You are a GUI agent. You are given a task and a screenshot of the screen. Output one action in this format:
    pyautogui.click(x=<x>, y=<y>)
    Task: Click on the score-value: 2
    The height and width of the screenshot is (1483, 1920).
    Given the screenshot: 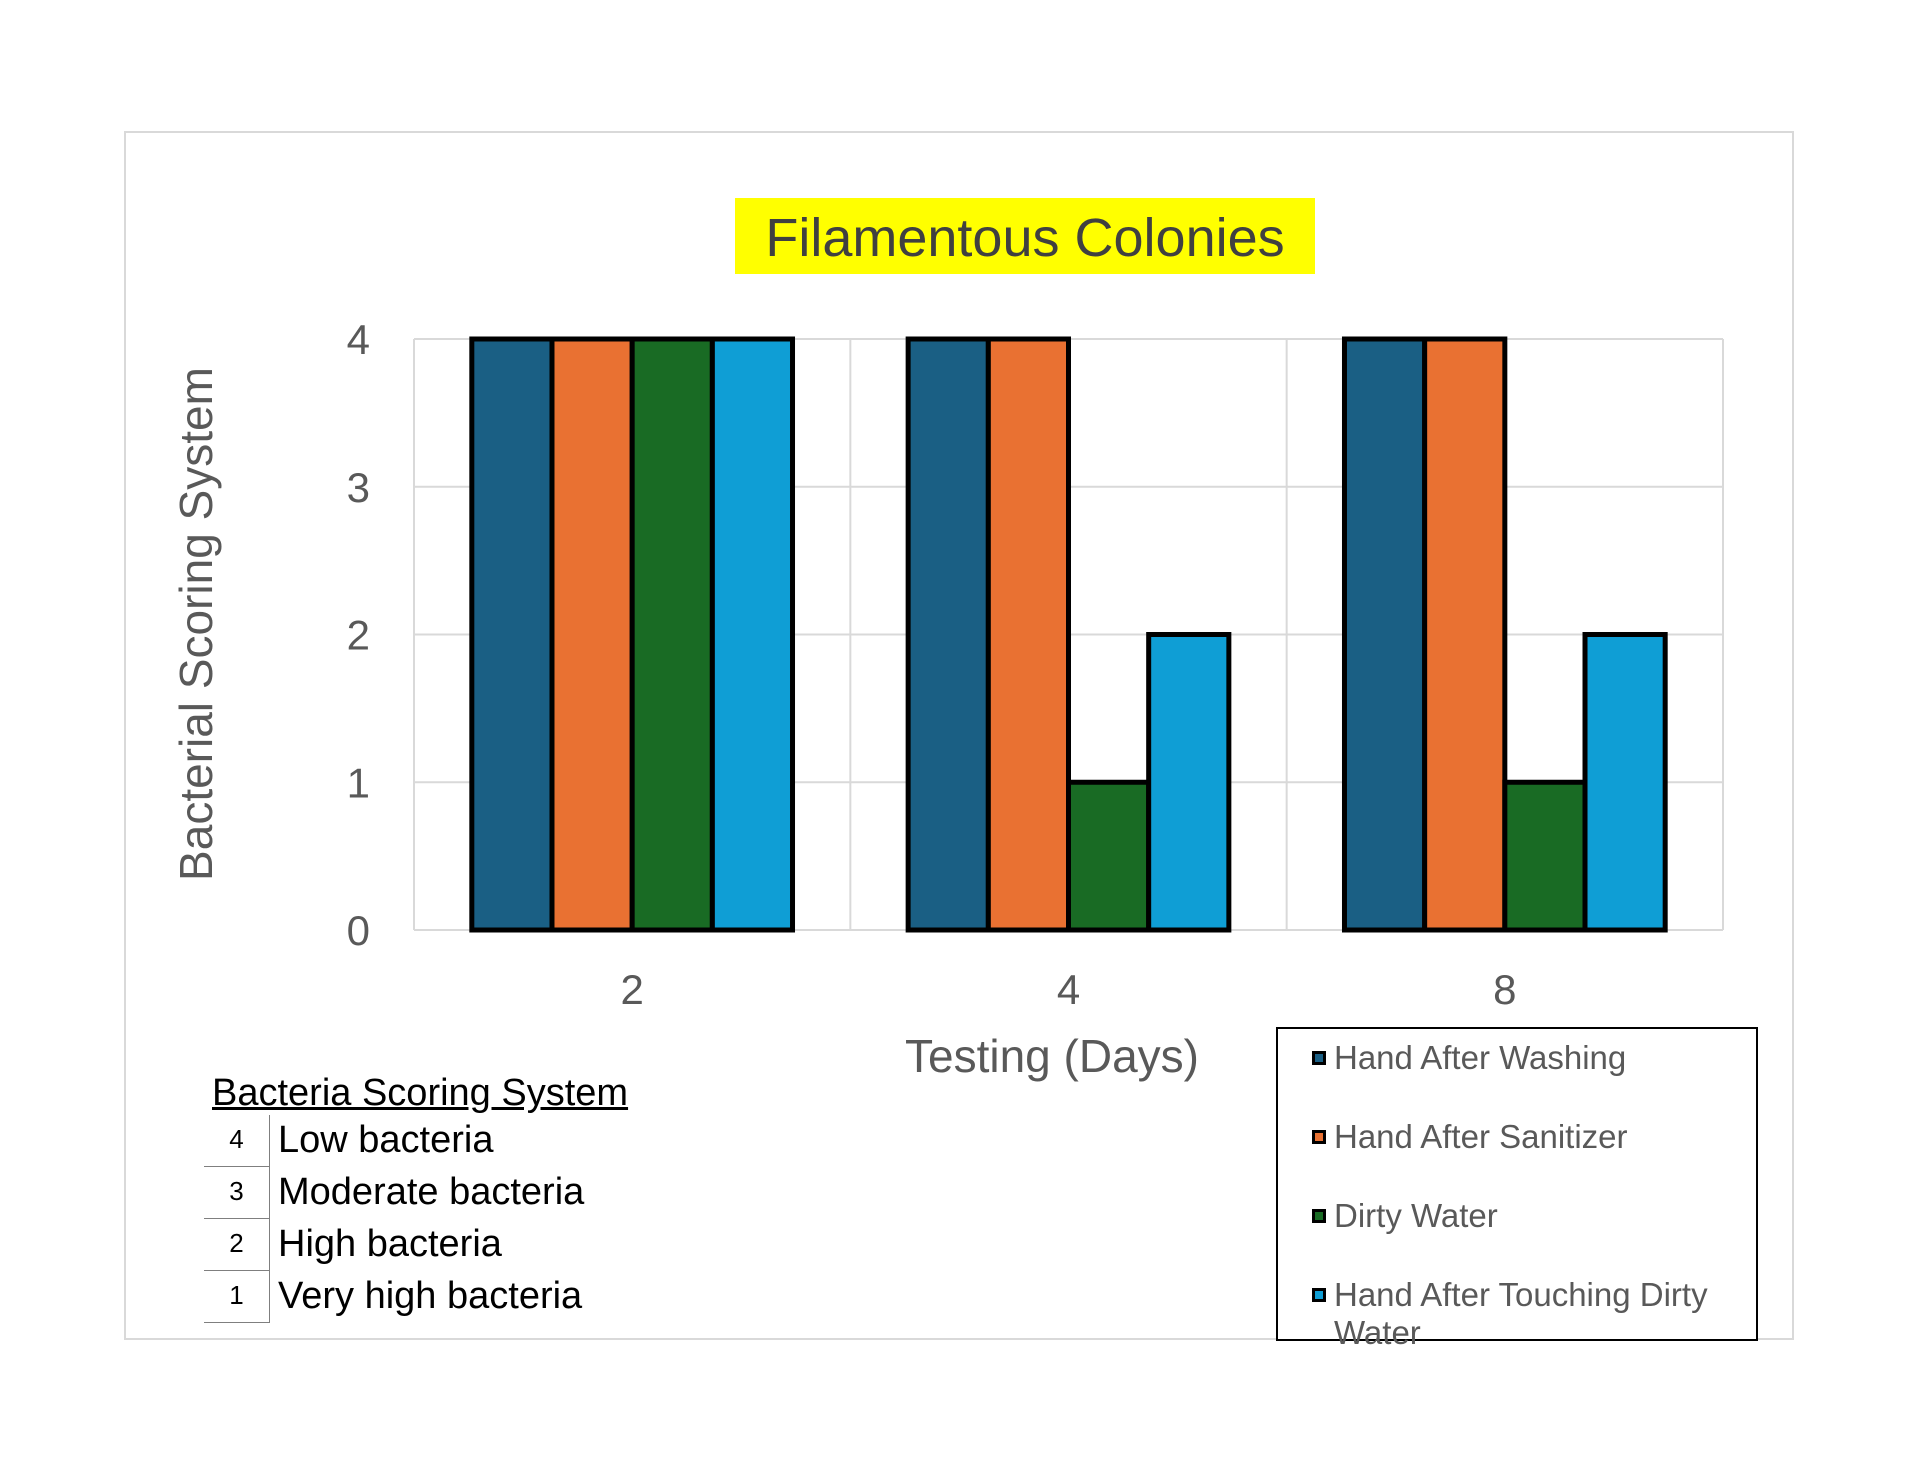 What is the action you would take?
    pyautogui.click(x=237, y=1245)
    